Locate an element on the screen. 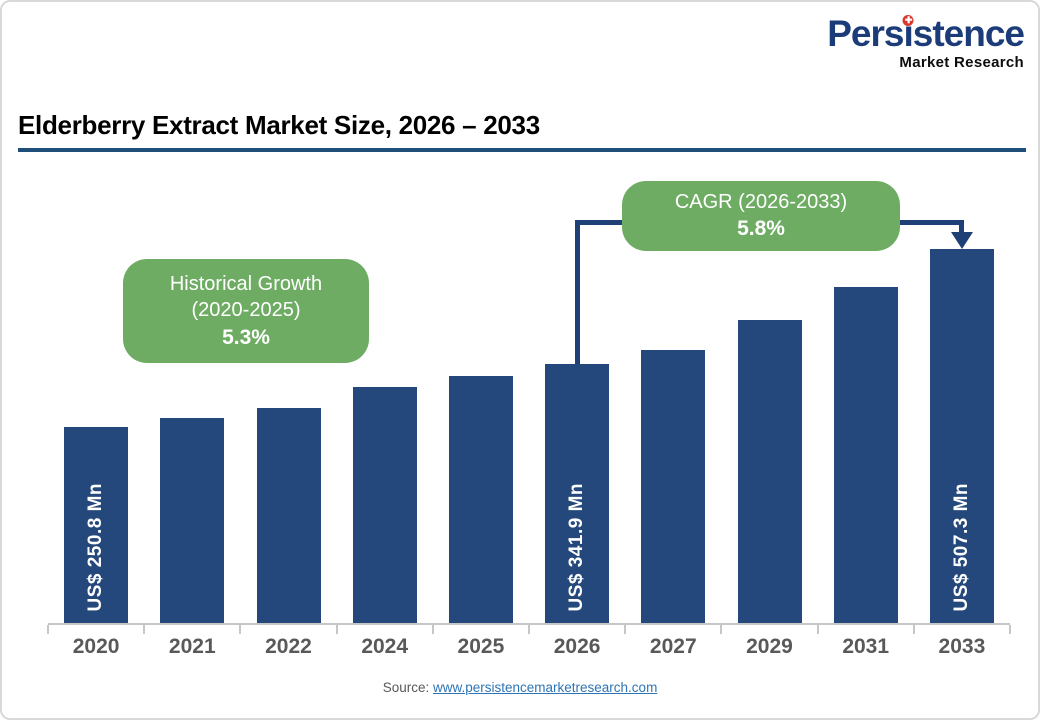  bar-2027 is located at coordinates (673, 486).